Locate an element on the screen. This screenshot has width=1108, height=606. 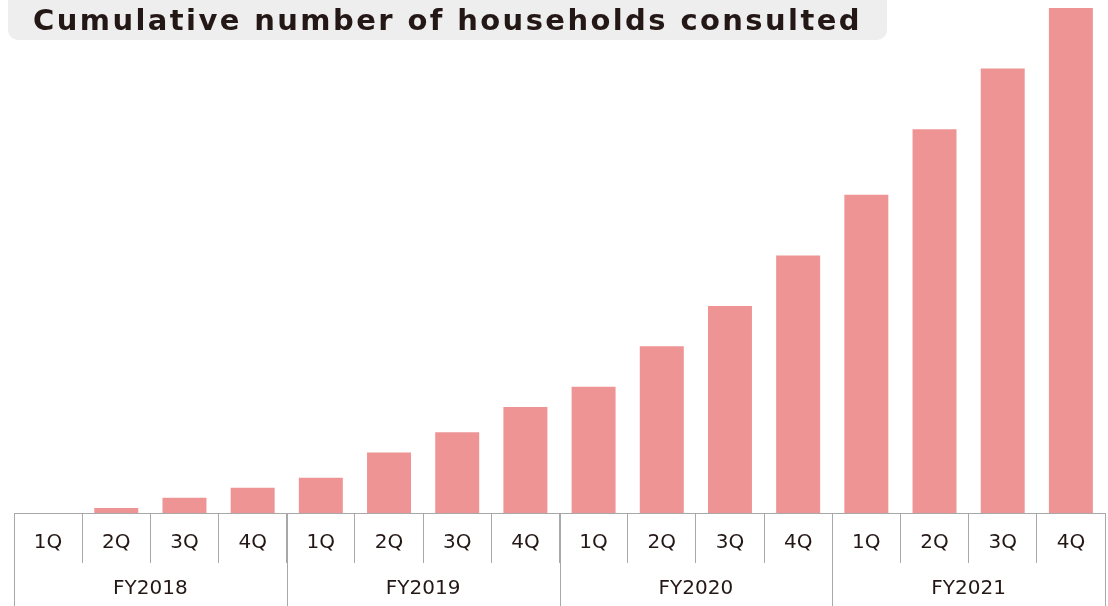
text: FY2018 is located at coordinates (150, 587).